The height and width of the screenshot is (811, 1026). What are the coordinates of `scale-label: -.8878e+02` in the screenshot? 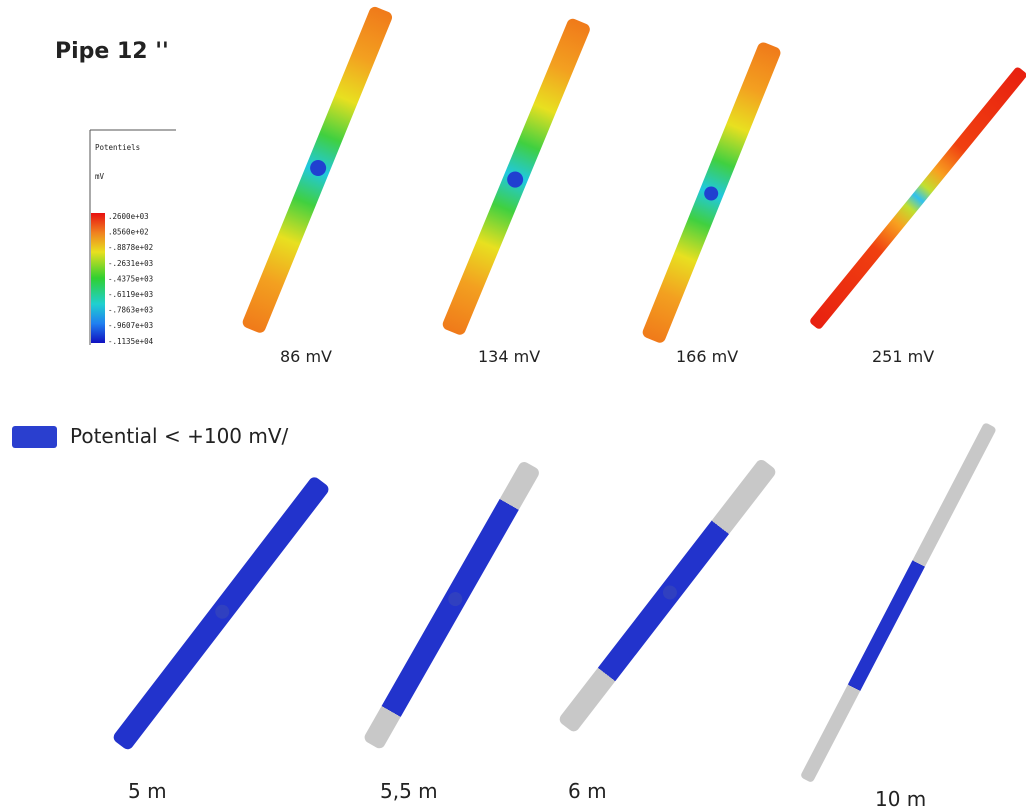 It's located at (130, 247).